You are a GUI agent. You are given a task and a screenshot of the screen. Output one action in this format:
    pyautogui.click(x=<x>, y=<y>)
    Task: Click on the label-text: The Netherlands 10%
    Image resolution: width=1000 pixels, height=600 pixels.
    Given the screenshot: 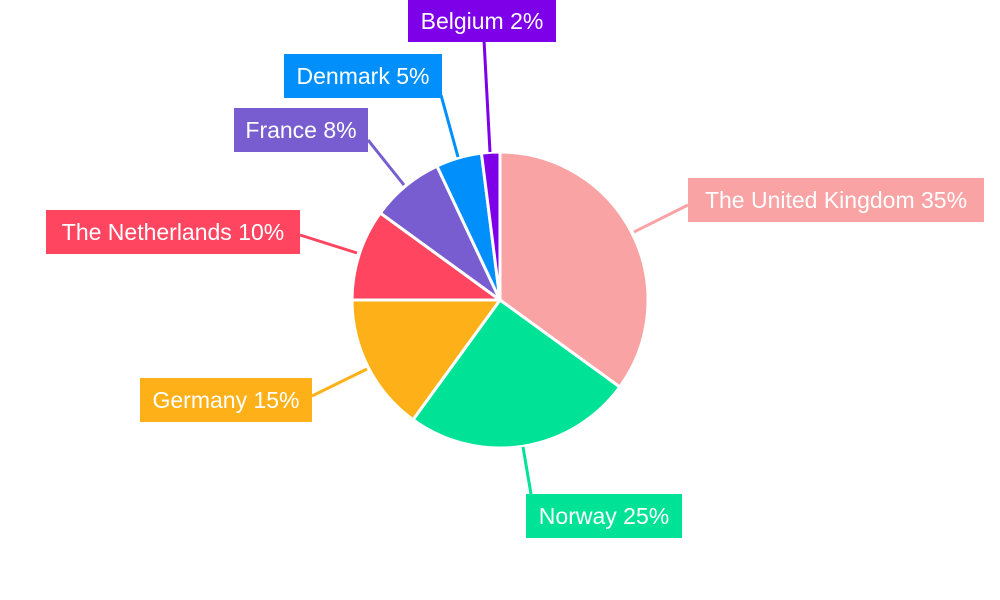 What is the action you would take?
    pyautogui.click(x=173, y=232)
    